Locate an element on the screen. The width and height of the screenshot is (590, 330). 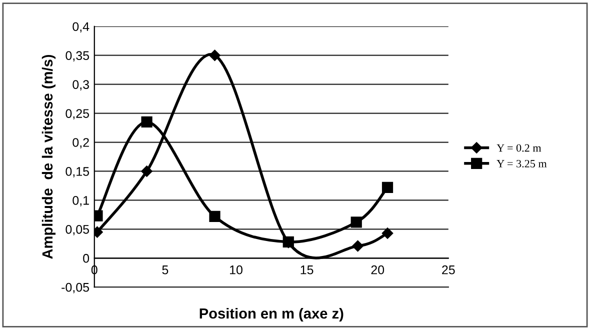
legend-label: Y = 3.25 m is located at coordinates (521, 164).